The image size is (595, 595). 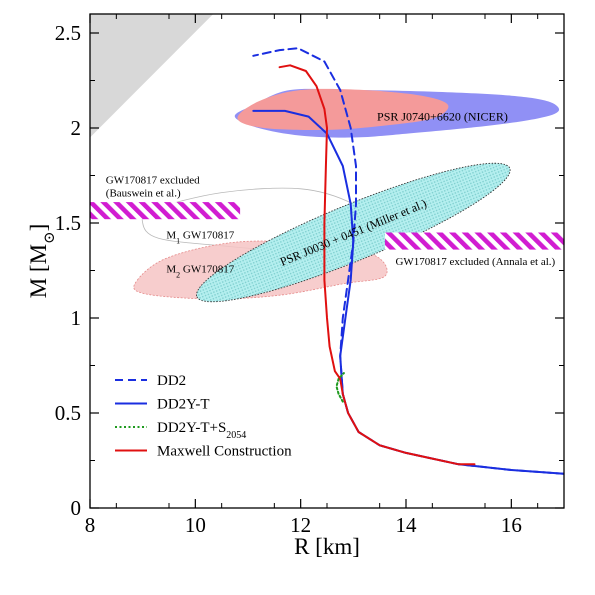 I want to click on causality-excluded-region, so click(x=152, y=76).